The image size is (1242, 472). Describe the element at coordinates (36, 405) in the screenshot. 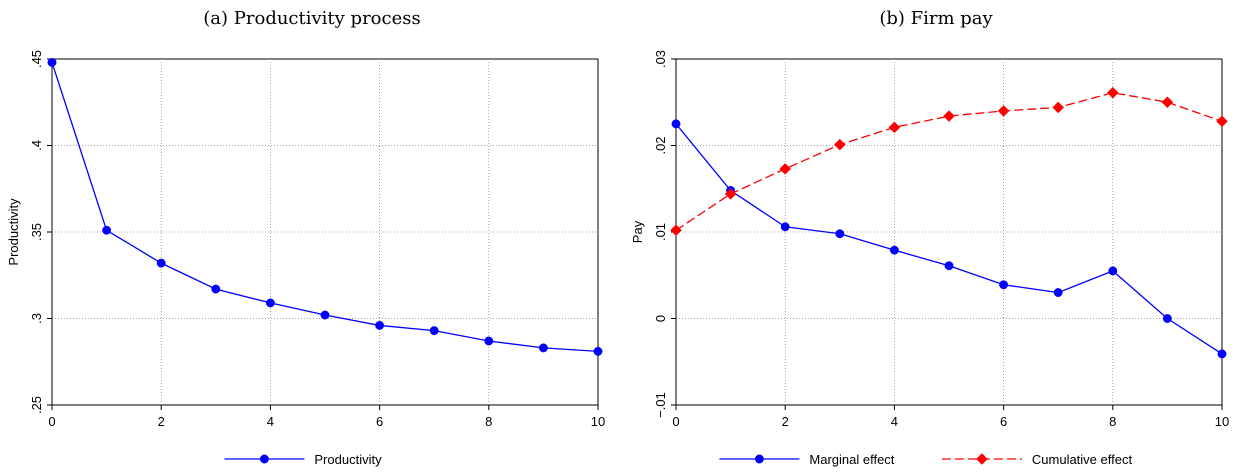

I see `y-tick-label: .25` at that location.